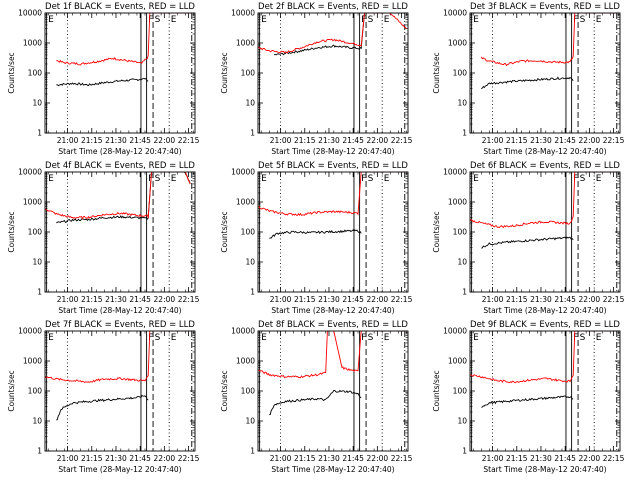  What do you see at coordinates (120, 325) in the screenshot?
I see `panel-title: Det 7f BLACK = Events, RED = LLD` at bounding box center [120, 325].